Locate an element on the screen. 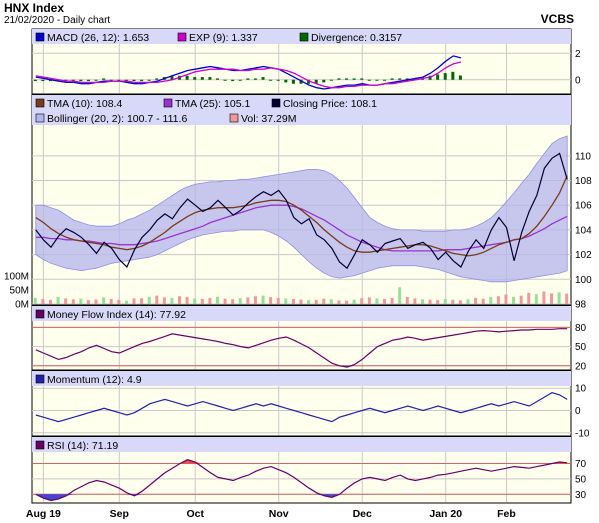 This screenshot has width=599, height=523. ytick-price-3: 104 is located at coordinates (583, 230).